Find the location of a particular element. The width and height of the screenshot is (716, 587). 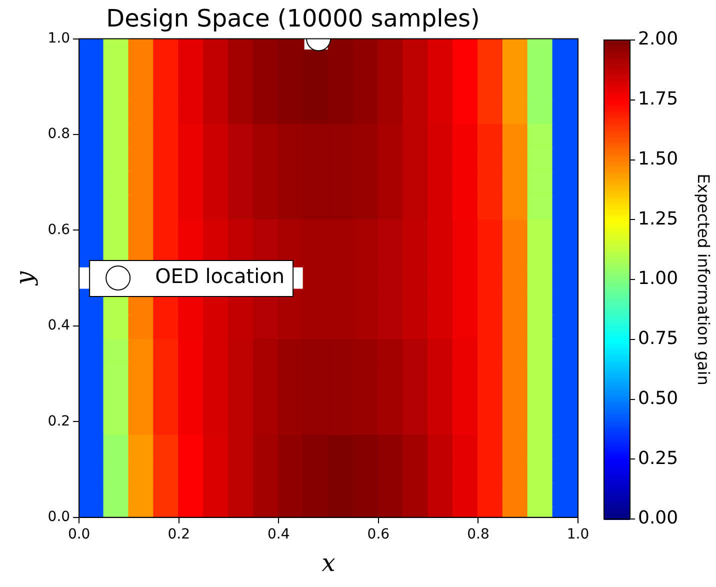

x-tick-label: 0.0 is located at coordinates (79, 534).